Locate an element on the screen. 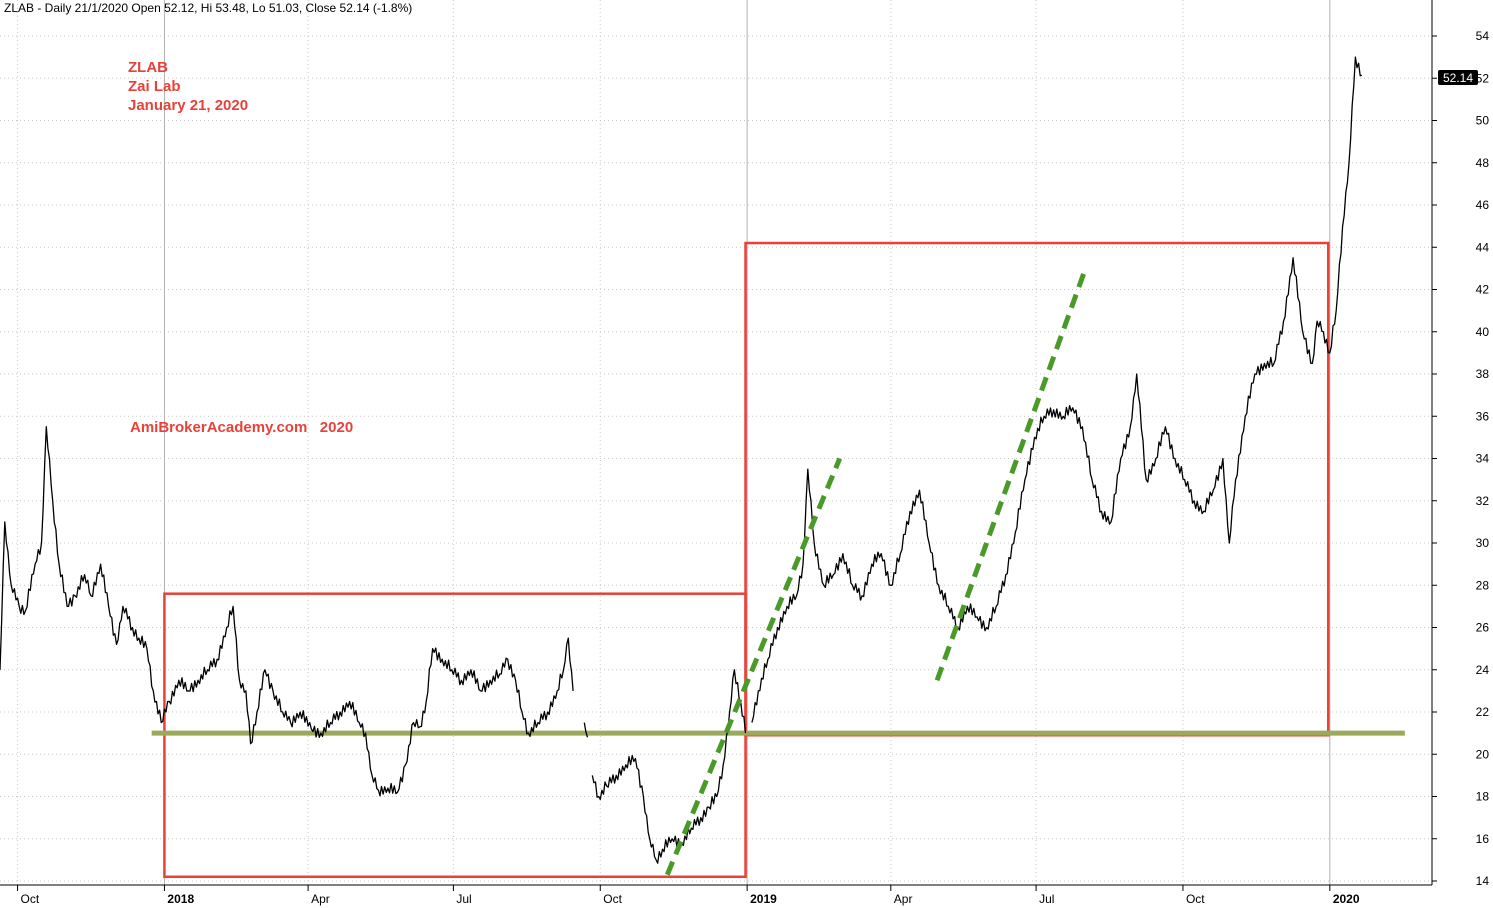 The height and width of the screenshot is (908, 1493). watermark-annotation: AmiBrokerAcademy.com 2020 is located at coordinates (241, 427).